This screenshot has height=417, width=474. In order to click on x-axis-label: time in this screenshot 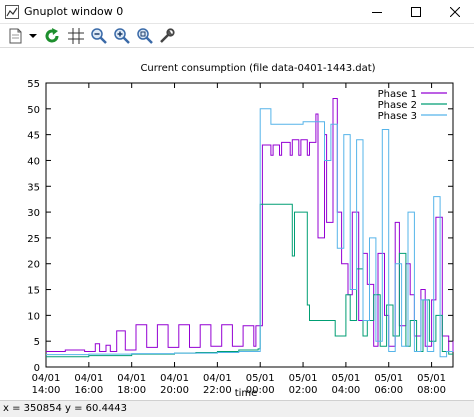, I will do `click(246, 393)`.